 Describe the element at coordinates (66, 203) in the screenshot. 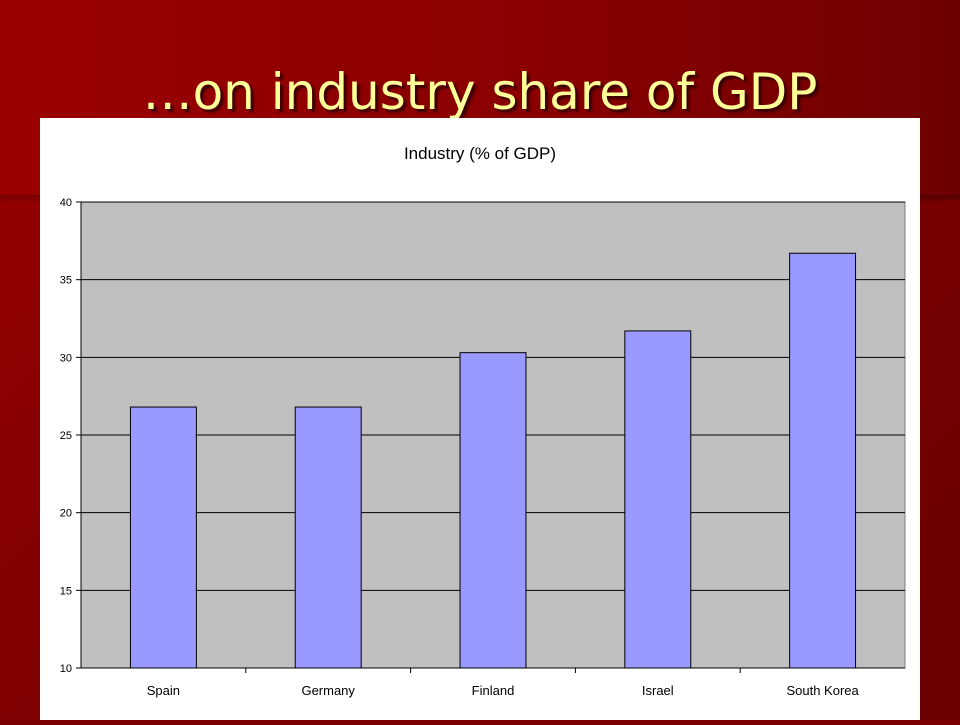

I see `y-tick-label: 40` at that location.